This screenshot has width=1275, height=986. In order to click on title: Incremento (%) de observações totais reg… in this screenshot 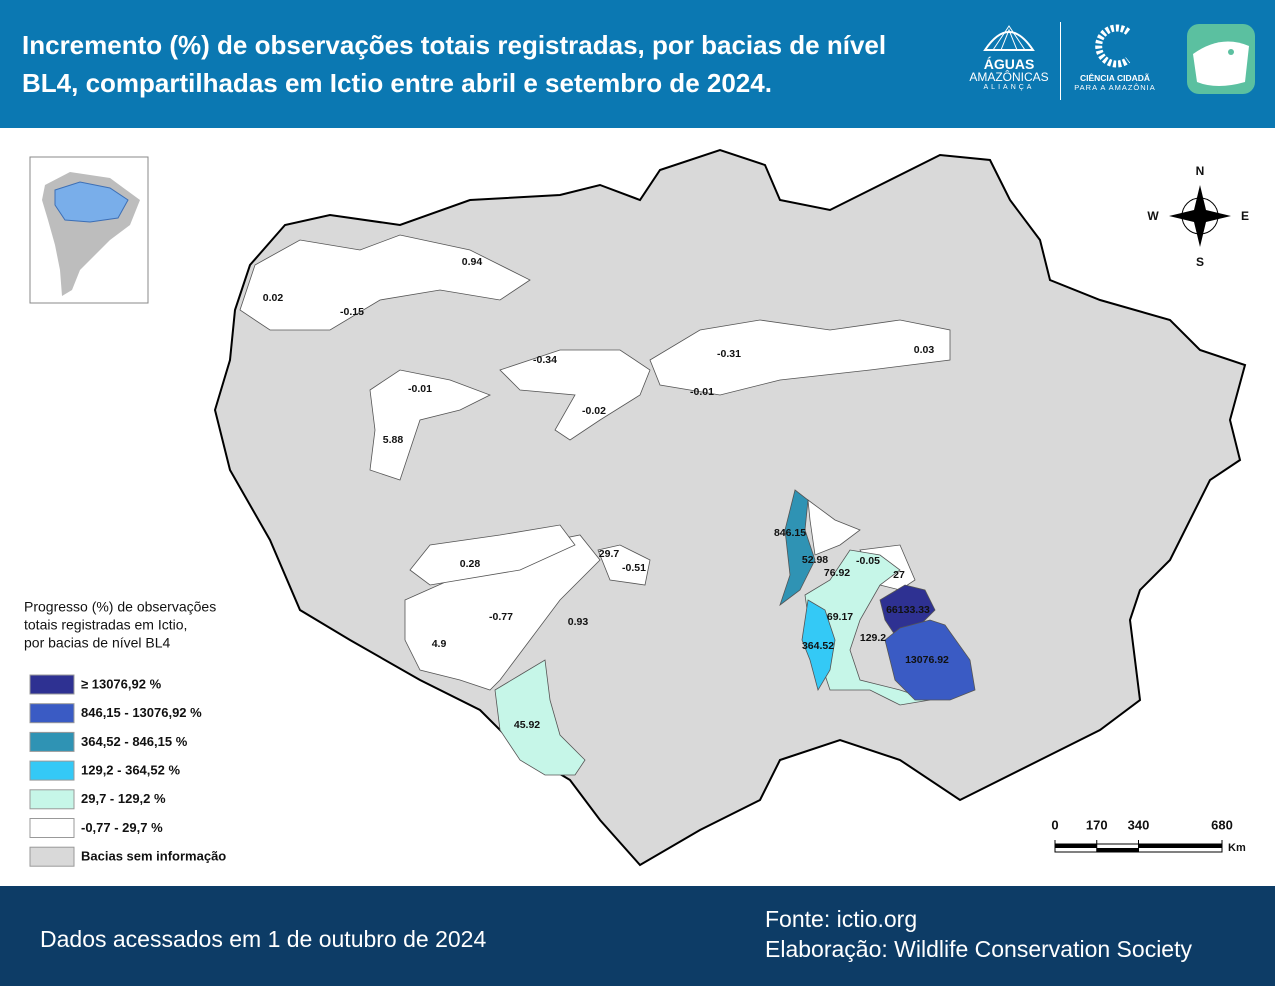, I will do `click(454, 64)`.